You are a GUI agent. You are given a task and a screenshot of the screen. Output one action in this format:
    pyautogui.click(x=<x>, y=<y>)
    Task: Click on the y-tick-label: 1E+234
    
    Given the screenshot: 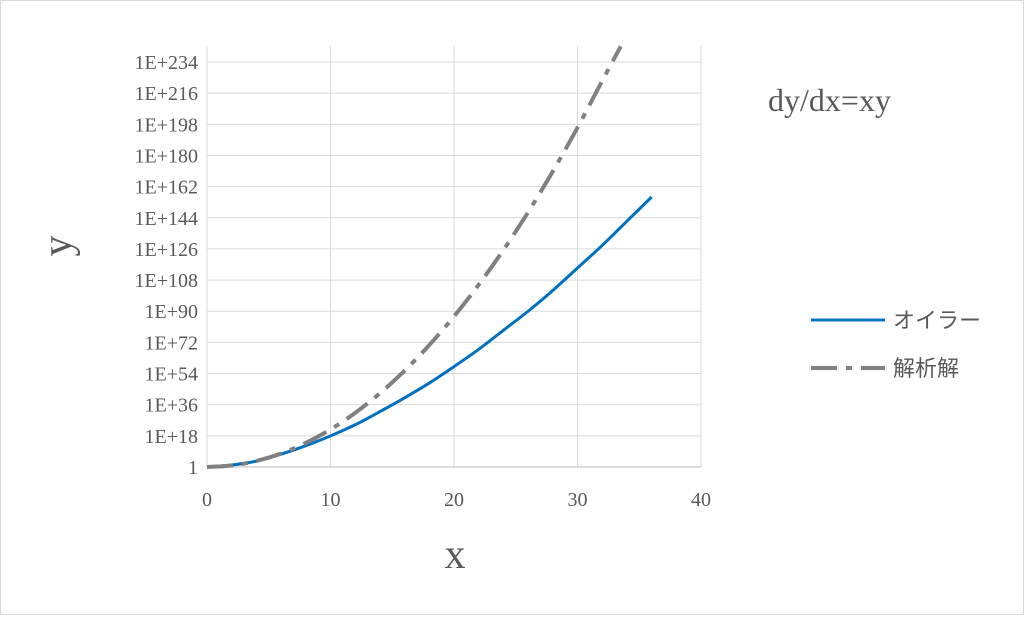 What is the action you would take?
    pyautogui.click(x=167, y=63)
    